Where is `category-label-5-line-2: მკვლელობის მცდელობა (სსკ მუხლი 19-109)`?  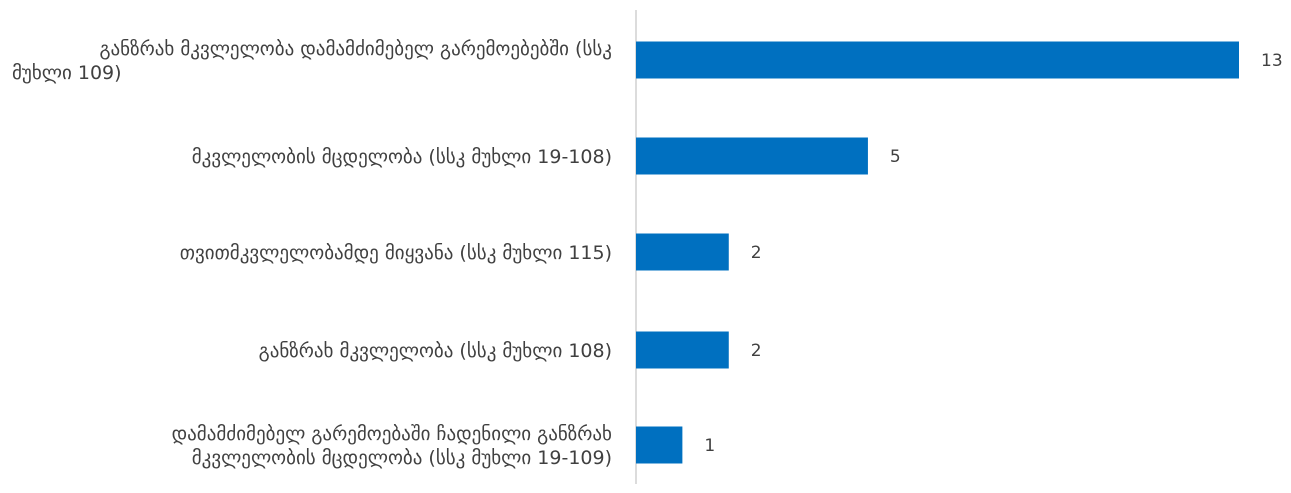 category-label-5-line-2: მკვლელობის მცდელობა (სსკ მუხლი 19-109) is located at coordinates (402, 458).